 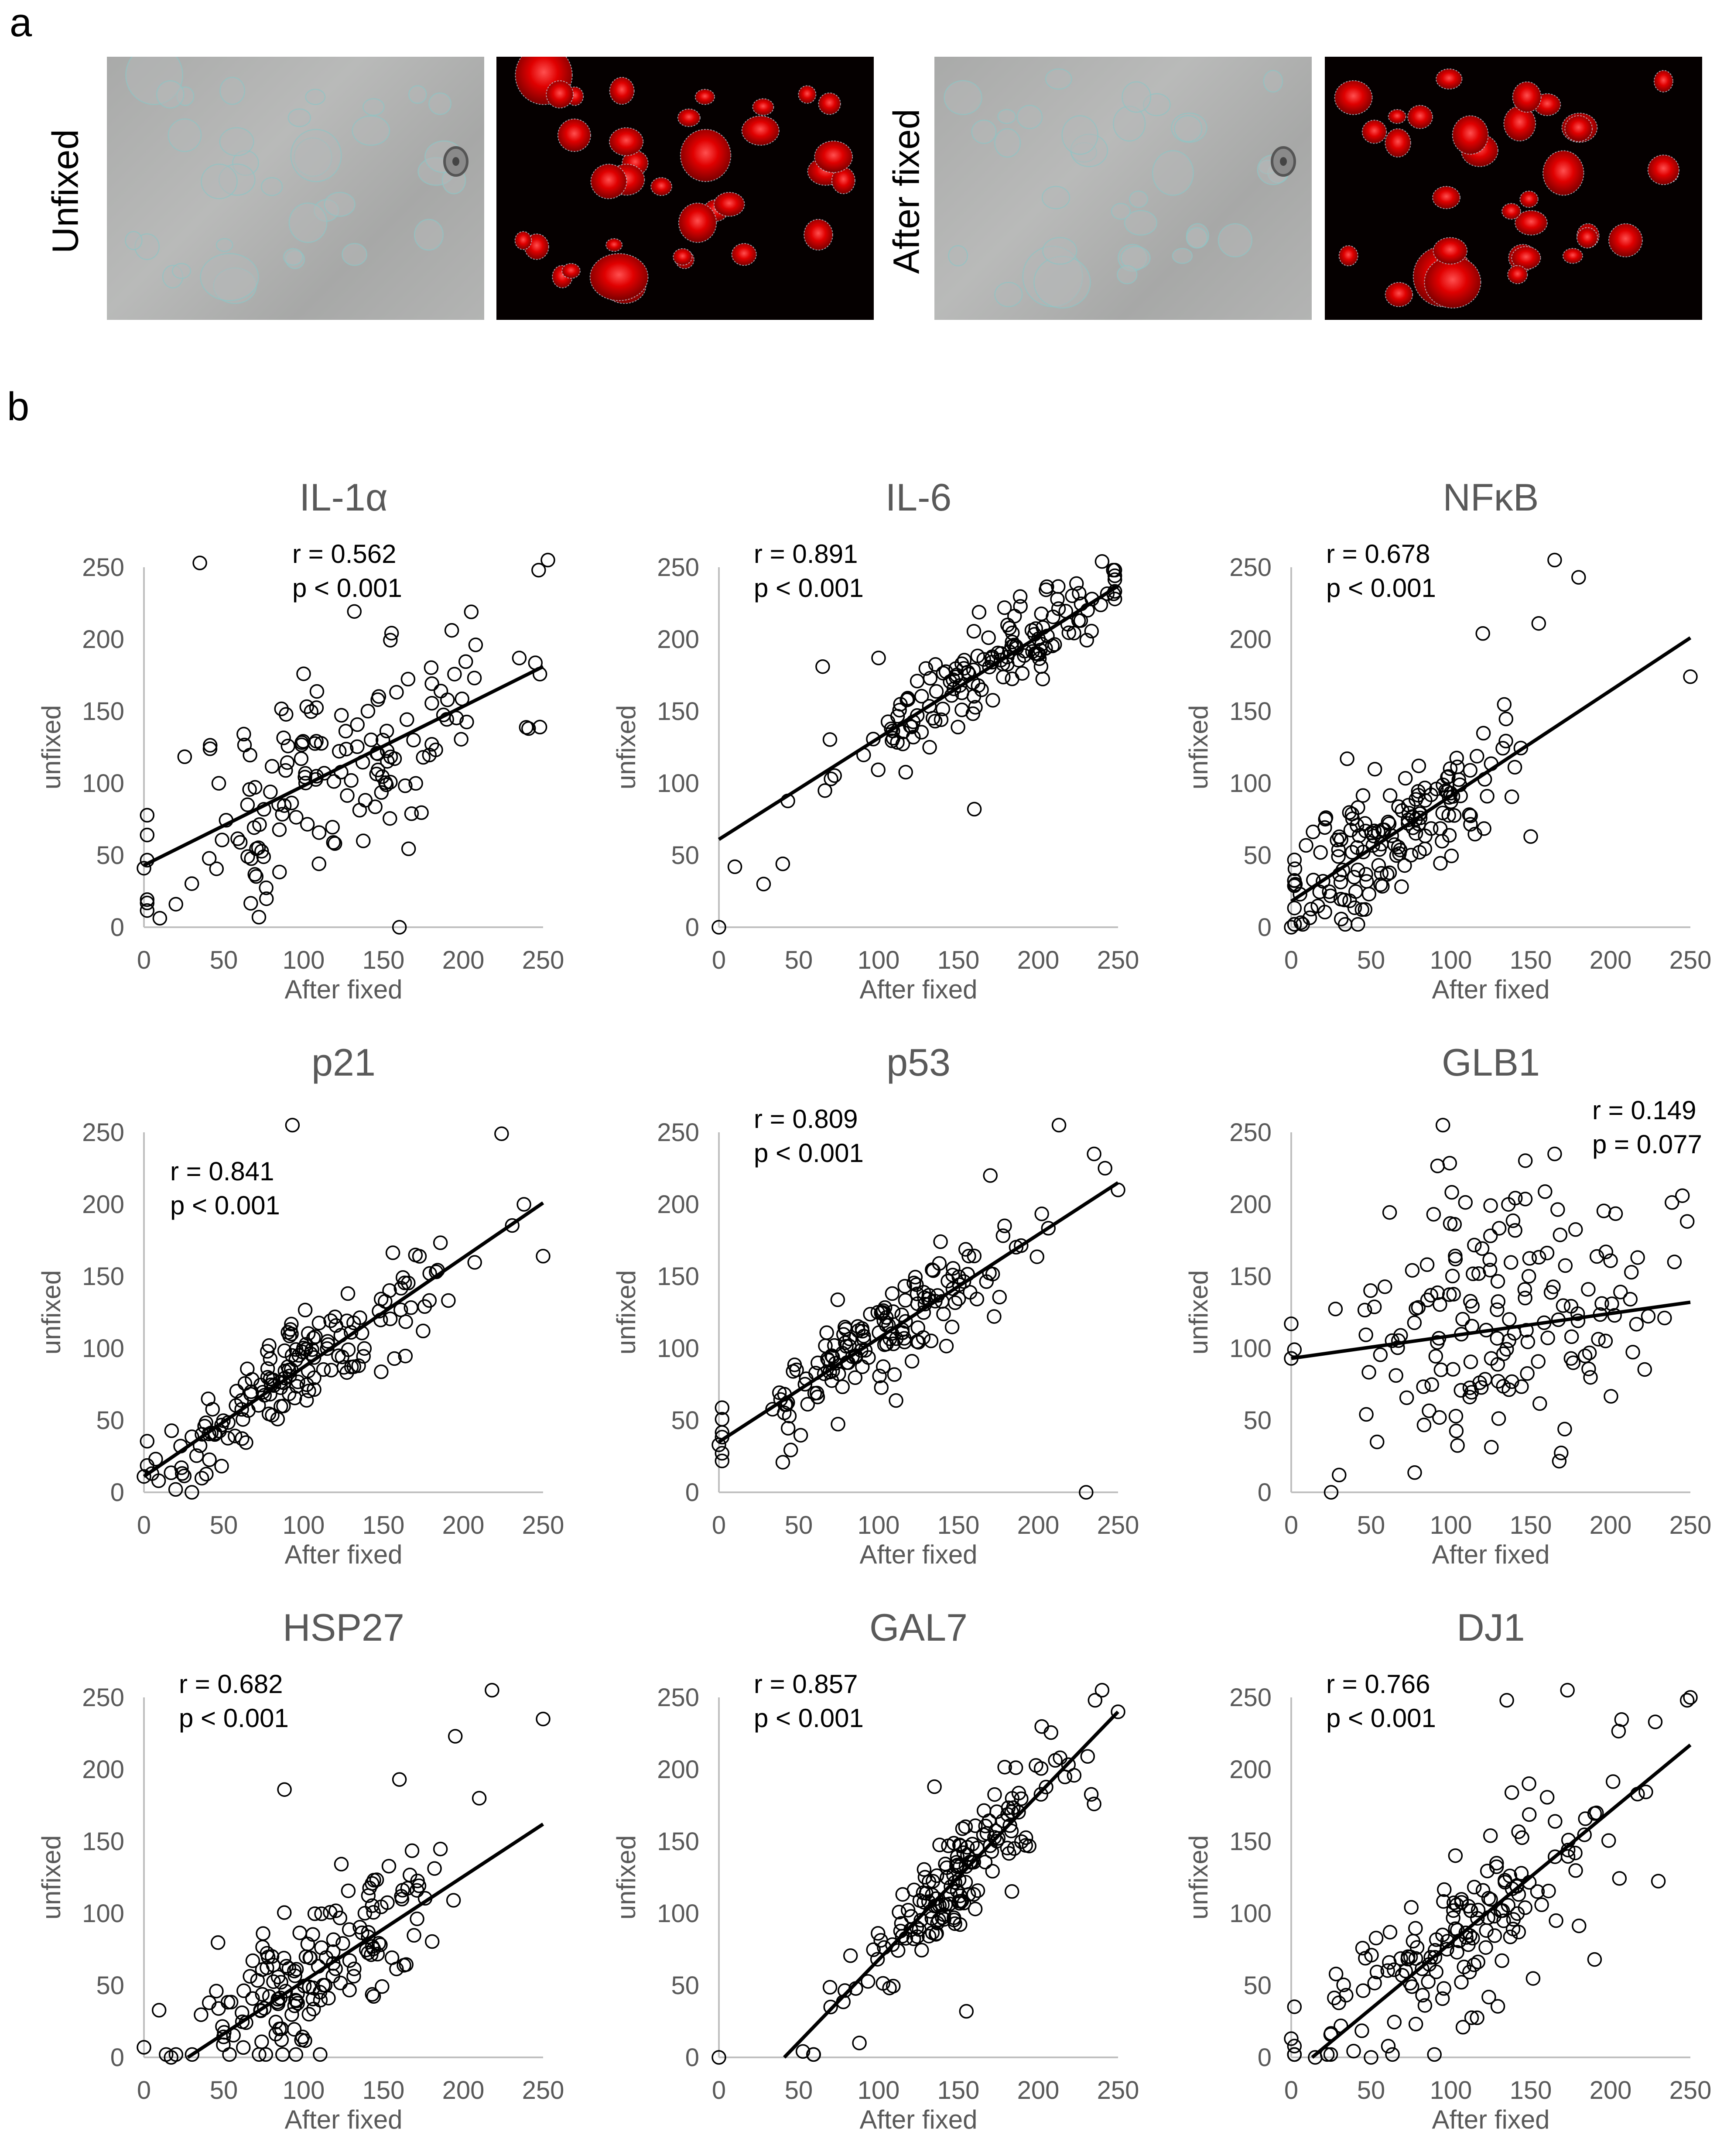 I want to click on y-tick-label: 0, so click(x=117, y=2058).